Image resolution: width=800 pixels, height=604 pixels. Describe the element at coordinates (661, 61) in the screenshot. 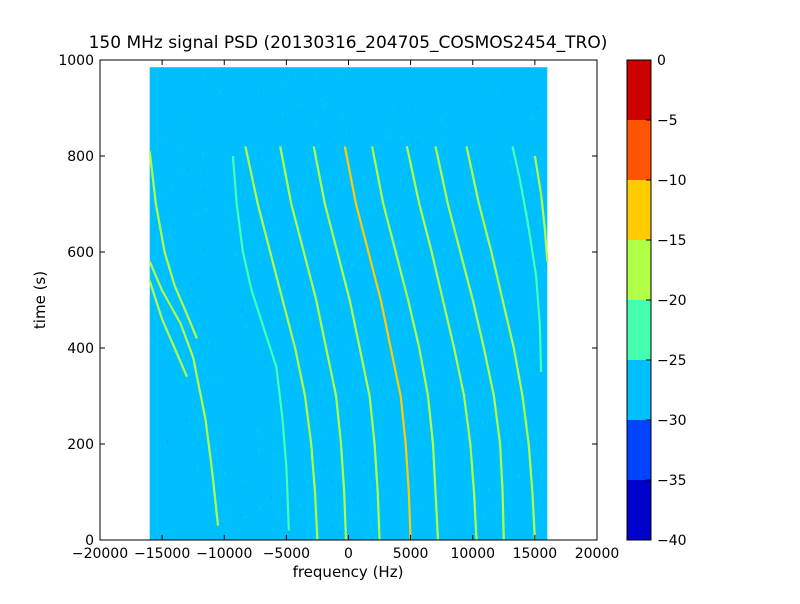

I see `colorbar-tick-label: 0` at that location.